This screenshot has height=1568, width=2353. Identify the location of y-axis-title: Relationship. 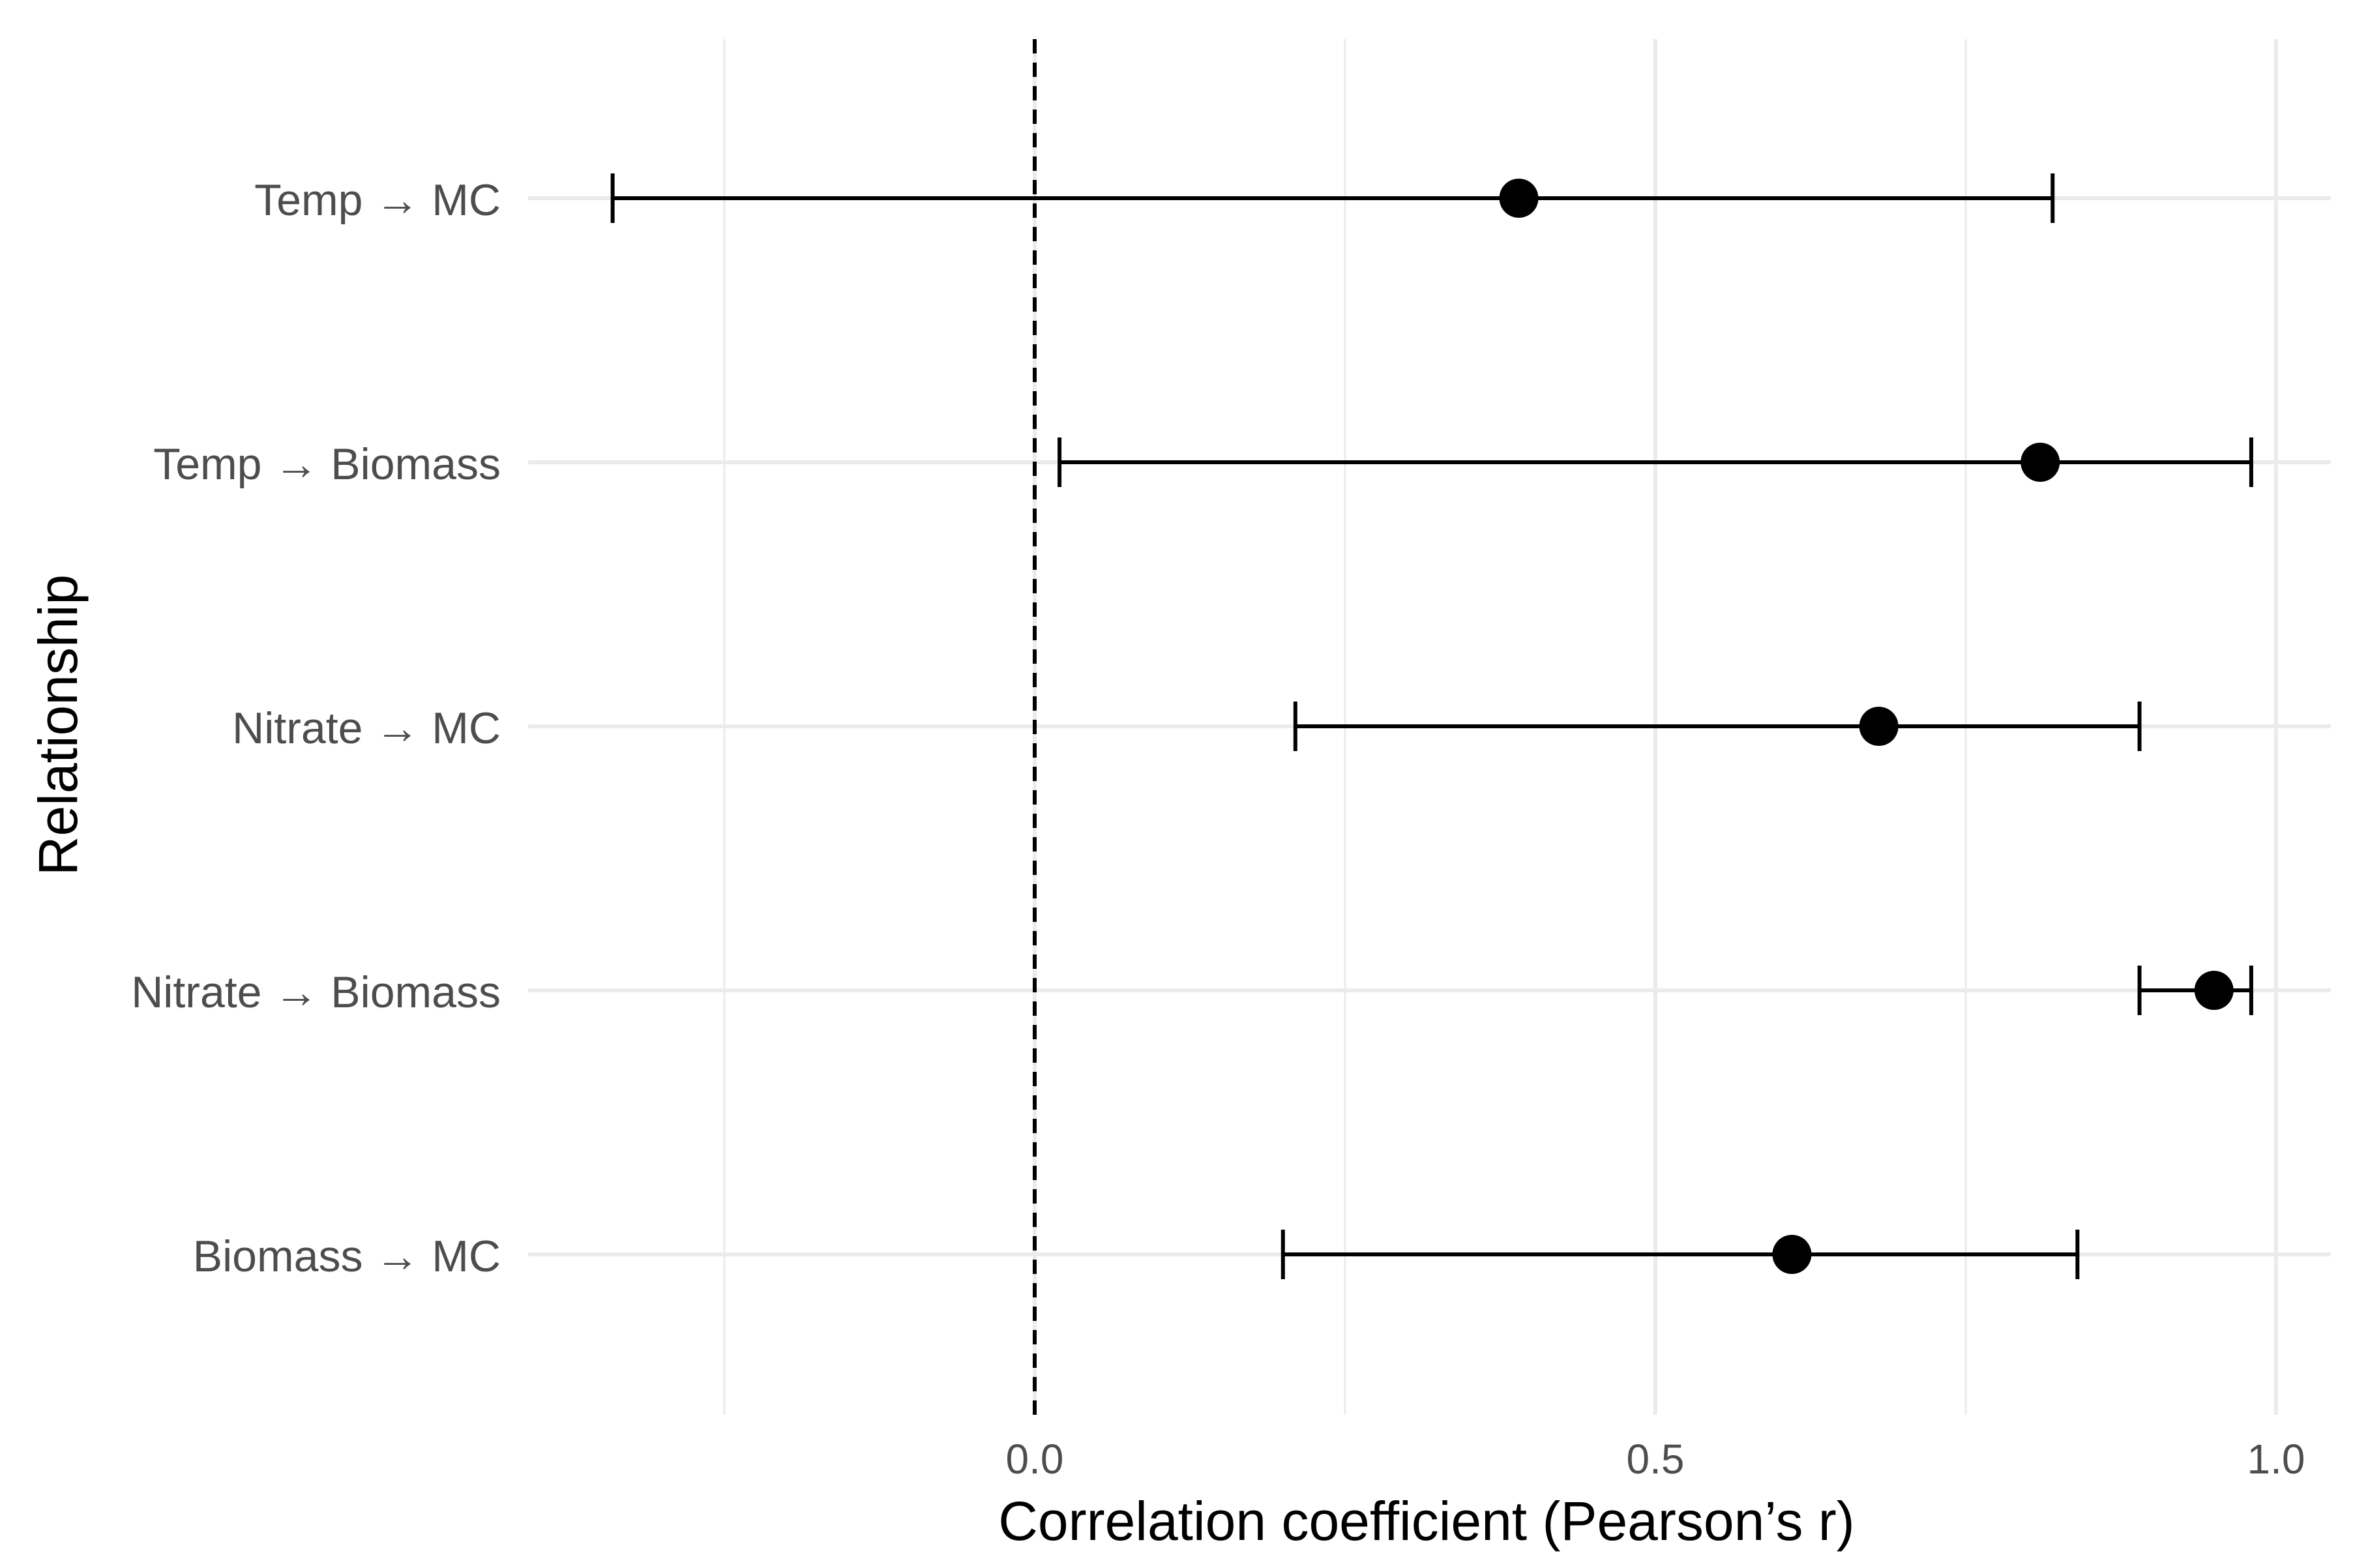
(58, 725).